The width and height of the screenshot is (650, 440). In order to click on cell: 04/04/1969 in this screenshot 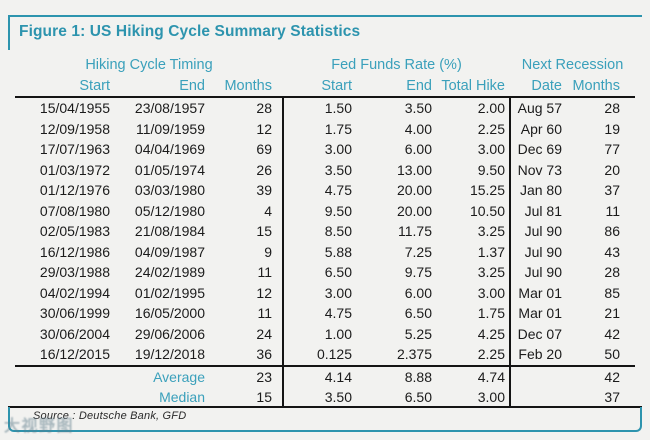, I will do `click(169, 149)`.